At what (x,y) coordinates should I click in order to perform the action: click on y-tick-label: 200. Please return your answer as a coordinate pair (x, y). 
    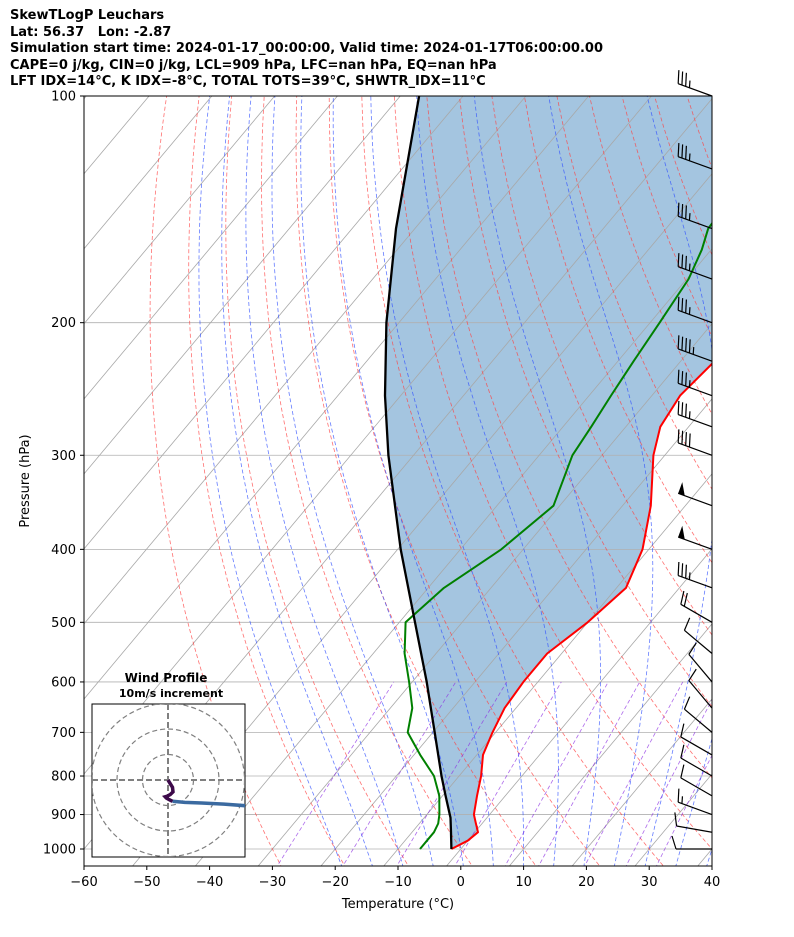
    Looking at the image, I should click on (63, 323).